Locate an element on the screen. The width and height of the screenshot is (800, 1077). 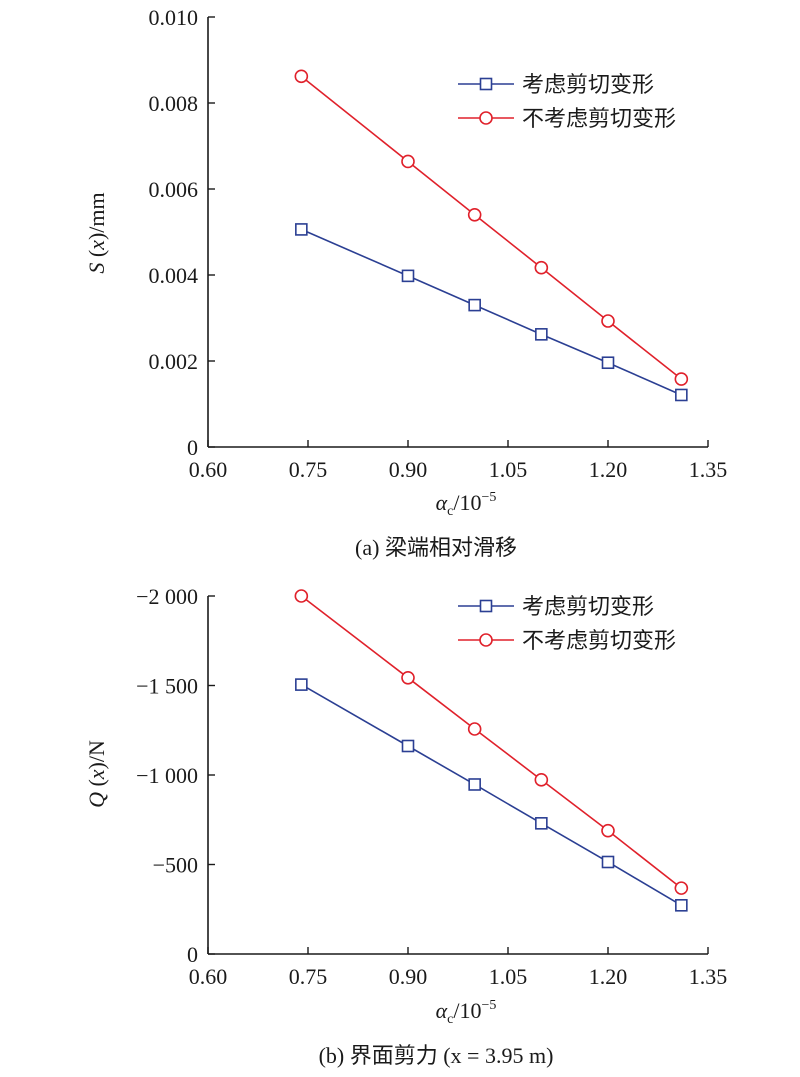
chart-shear-caption: (b) 界面剪力 (x = 3.95 m) is located at coordinates (436, 1055).